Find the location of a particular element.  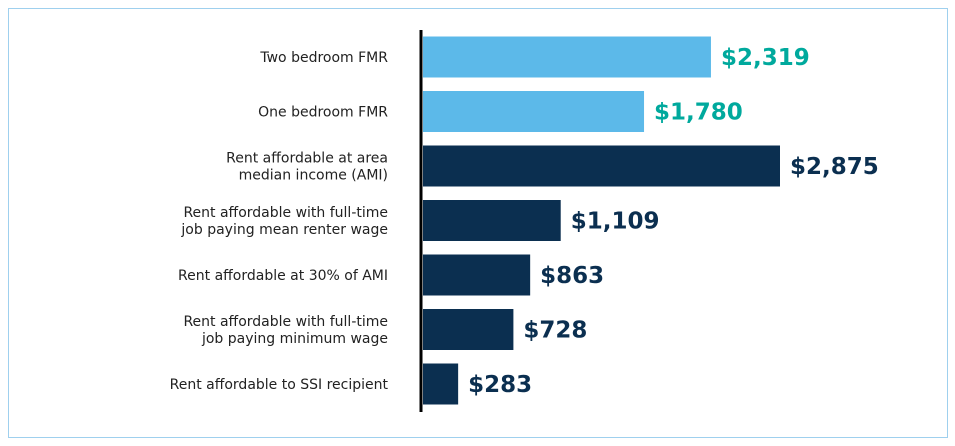

category-label: Two bedroom FMR is located at coordinates (323, 58).